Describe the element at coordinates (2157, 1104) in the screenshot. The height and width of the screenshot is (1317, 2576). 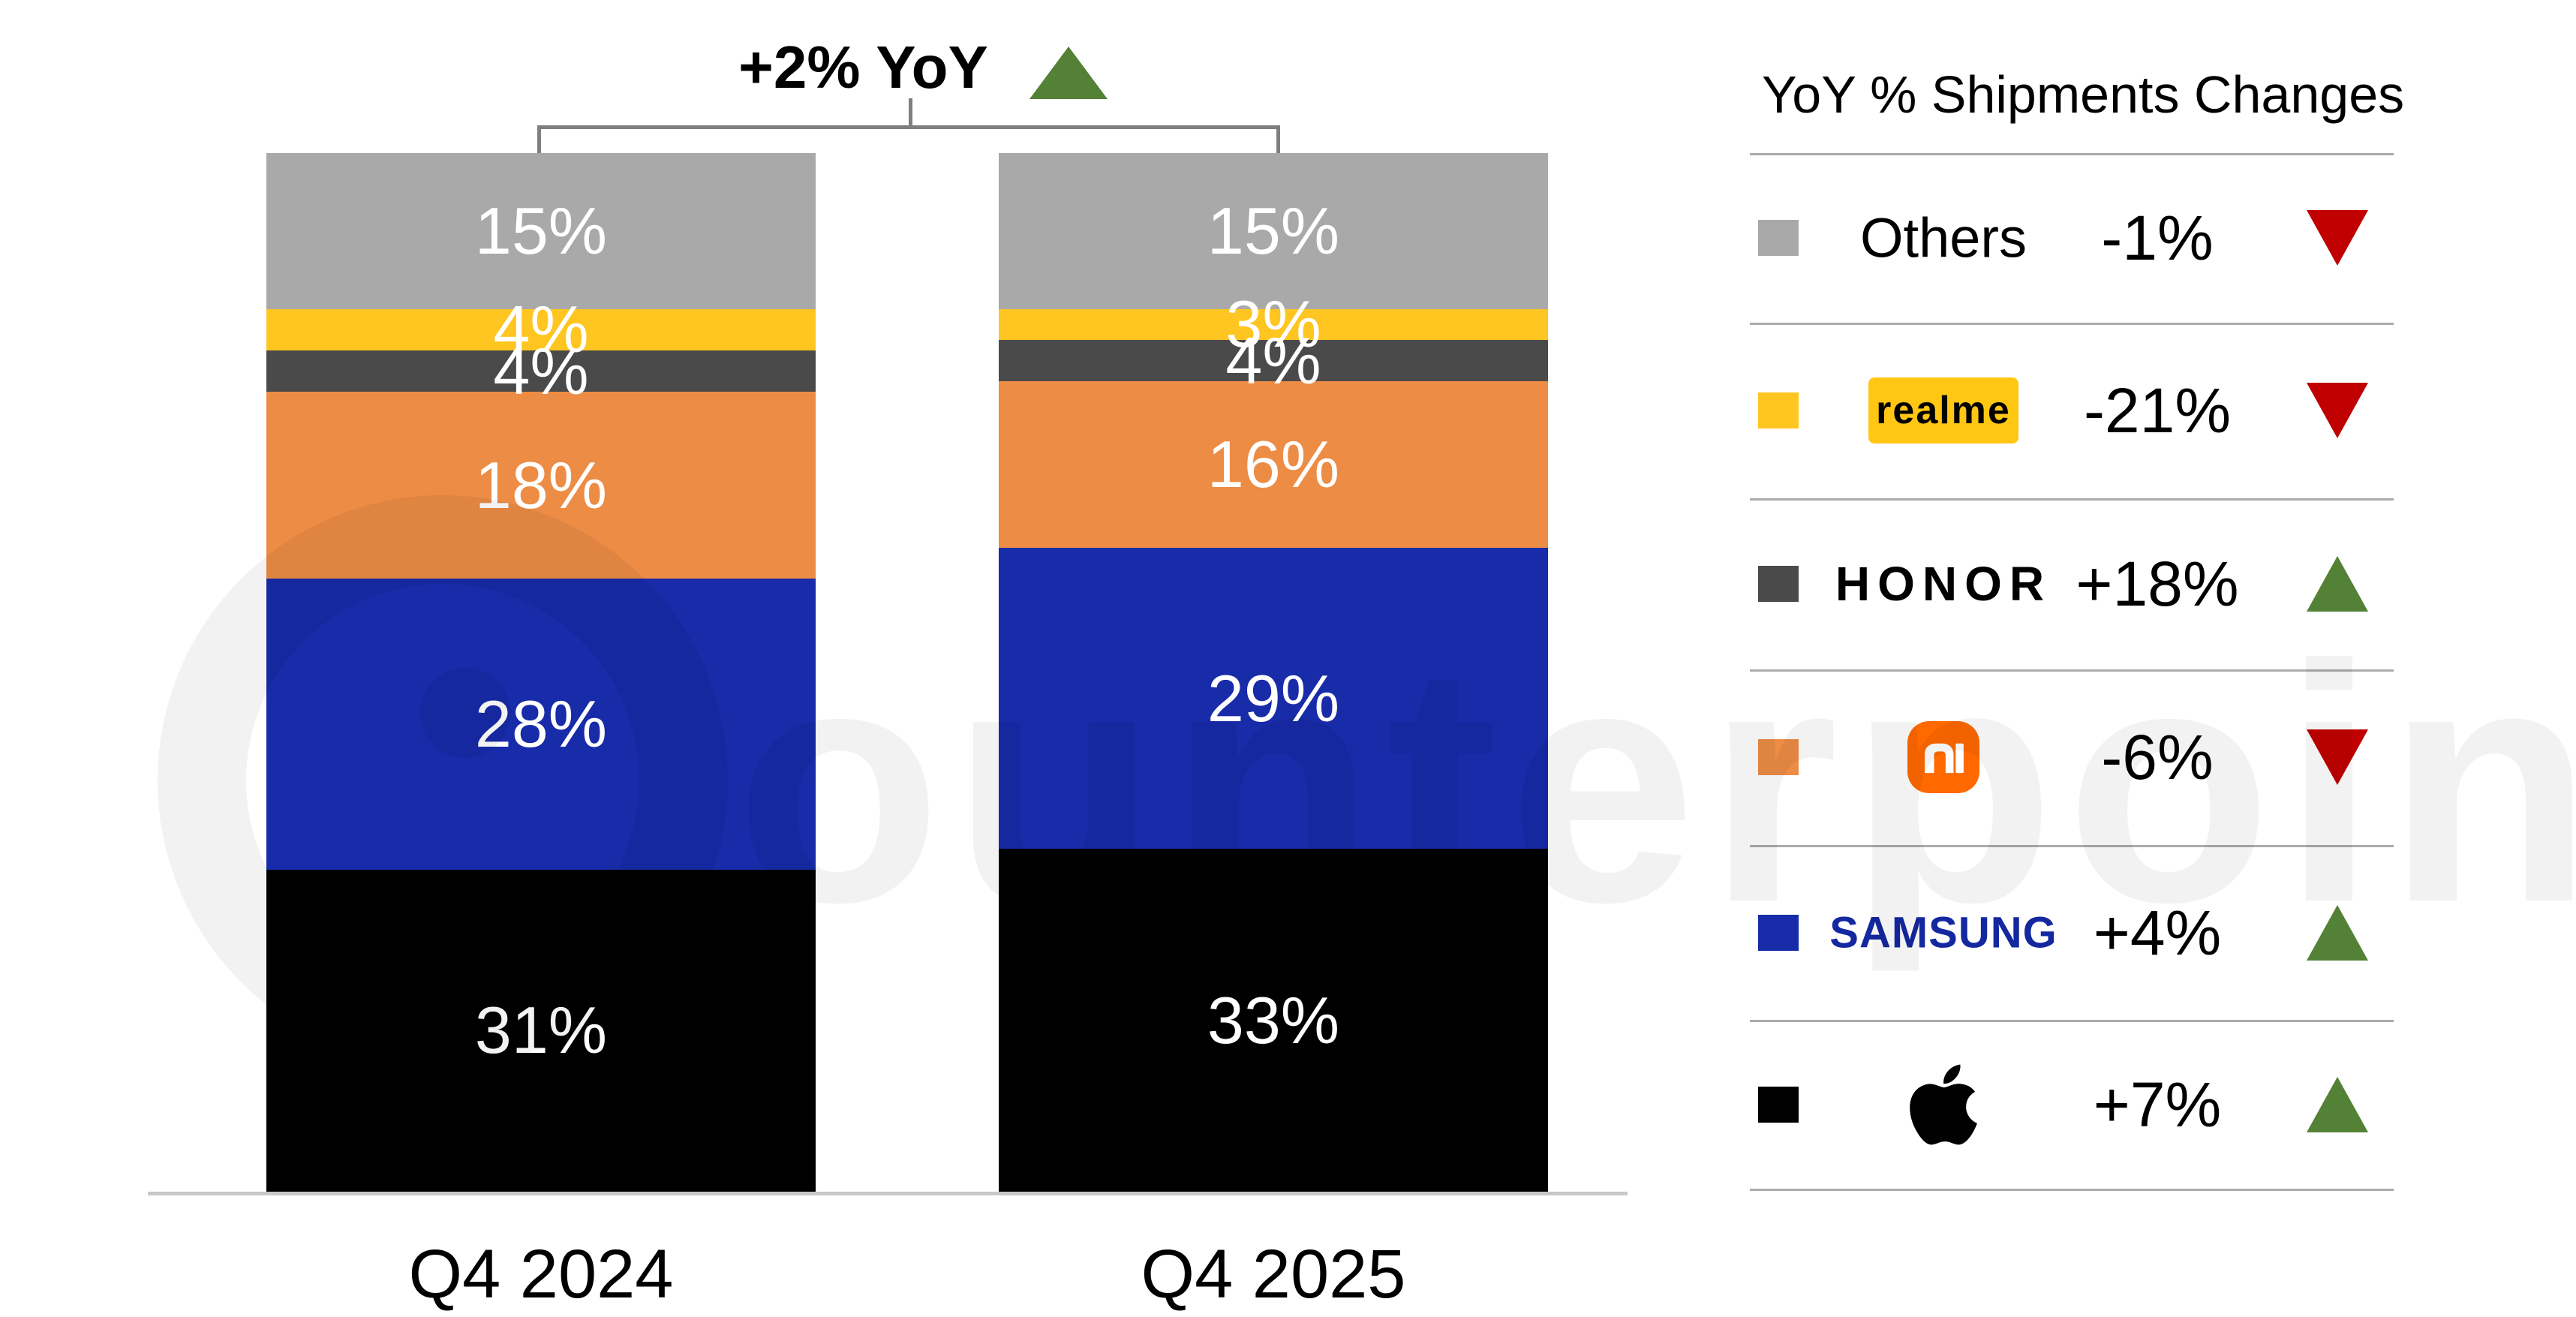
I see `yoy-change-apple: +7%` at that location.